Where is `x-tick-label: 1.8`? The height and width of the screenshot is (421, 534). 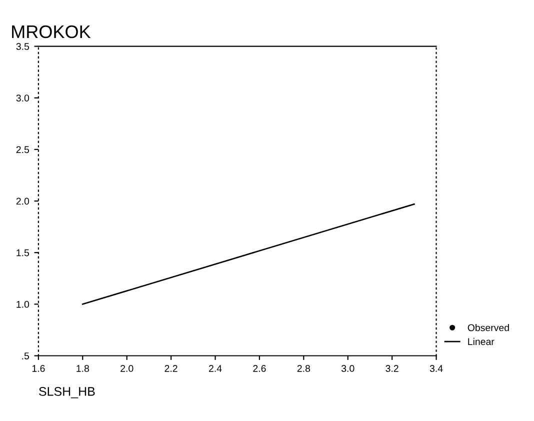 x-tick-label: 1.8 is located at coordinates (82, 368).